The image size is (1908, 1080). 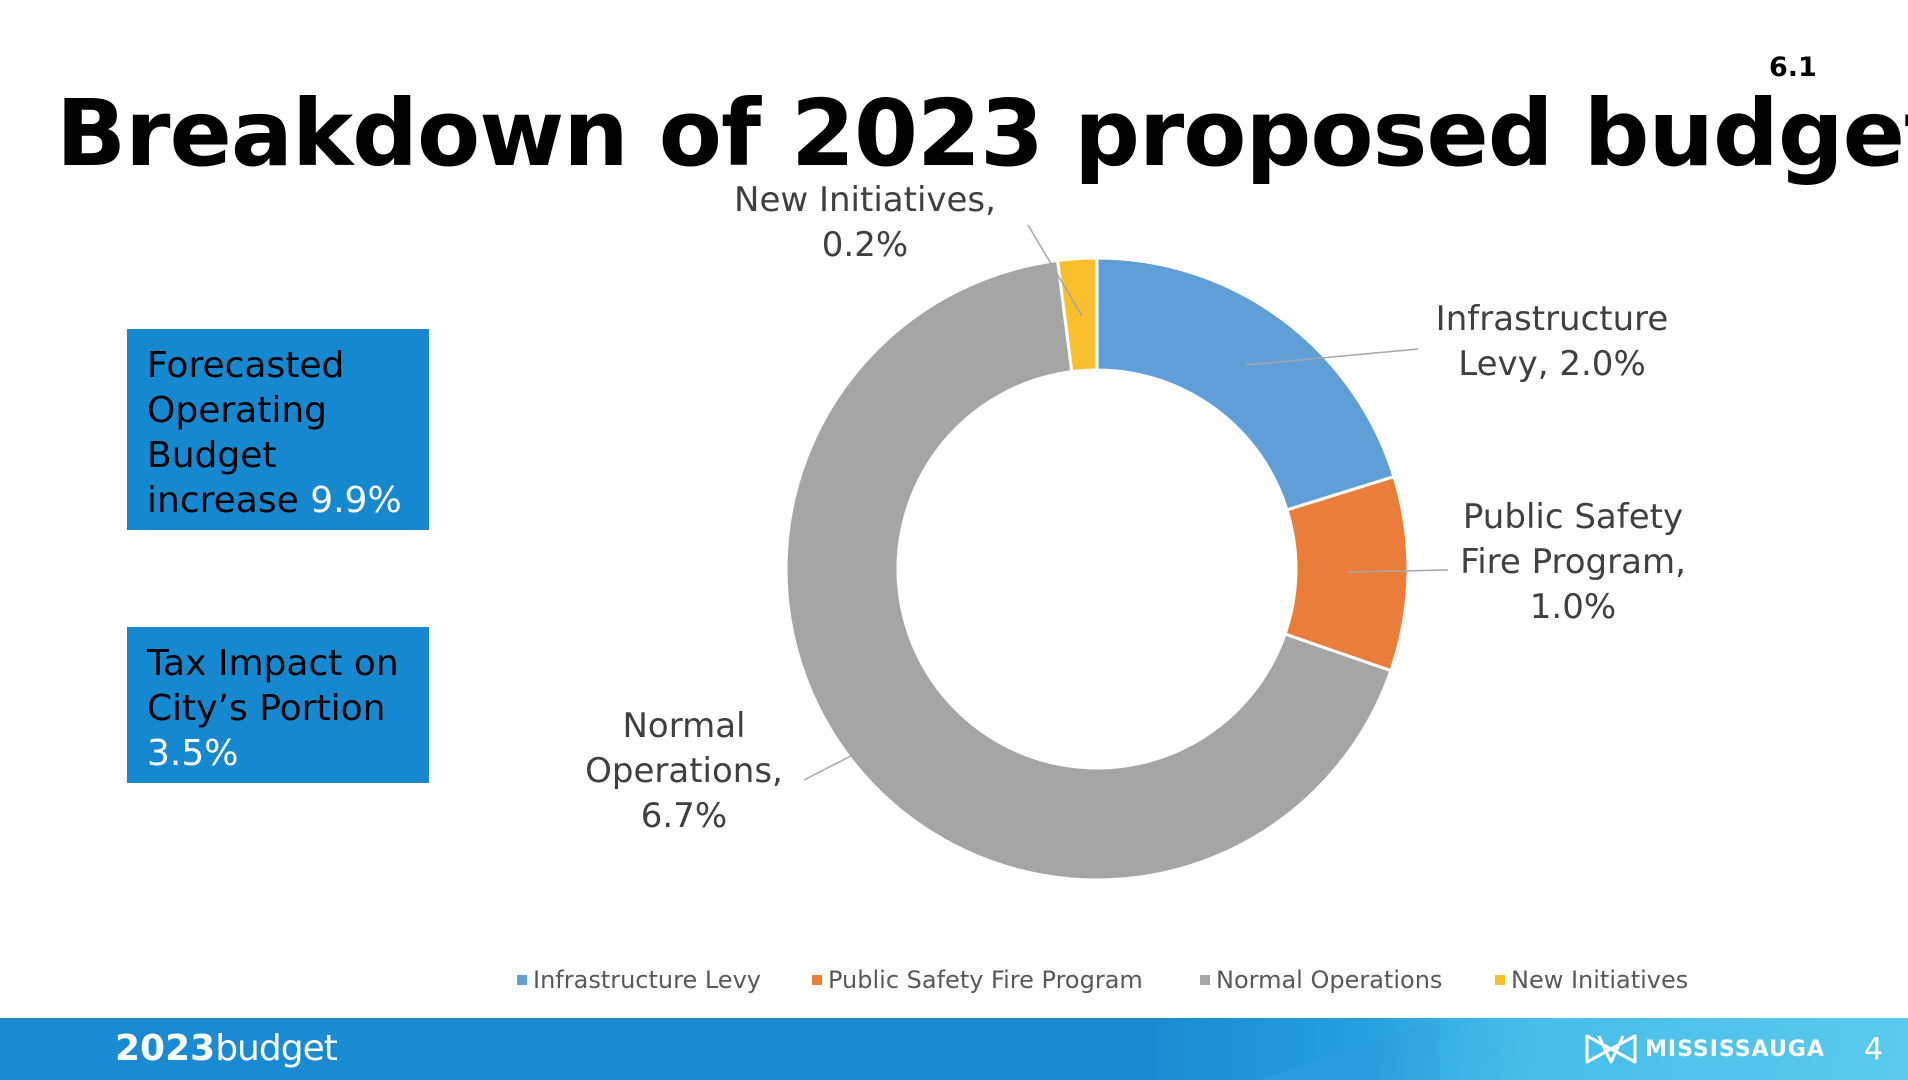 I want to click on data-label-infrastructure-levy: Infrastructure Levy, 2.0%, so click(x=1552, y=341).